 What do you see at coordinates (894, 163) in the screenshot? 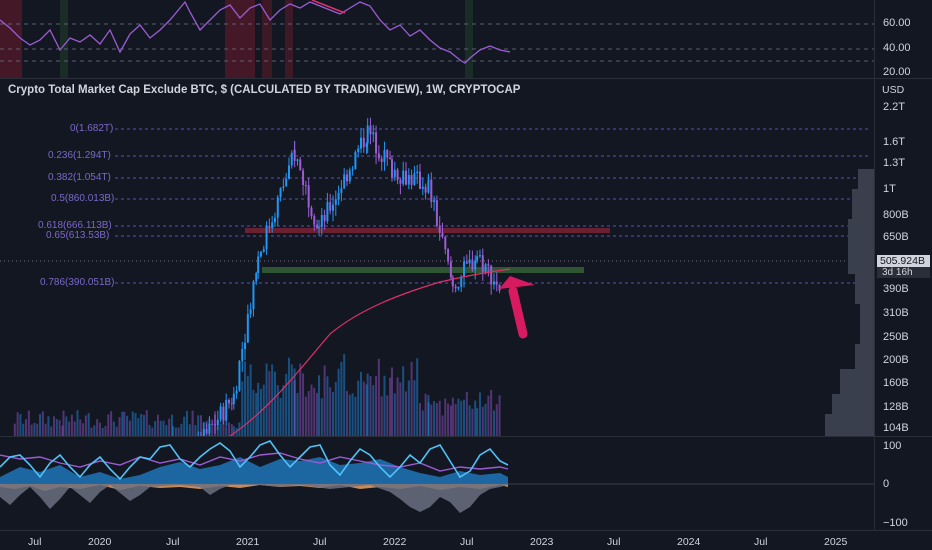
I see `price-tick-1.3T: 1.3T` at bounding box center [894, 163].